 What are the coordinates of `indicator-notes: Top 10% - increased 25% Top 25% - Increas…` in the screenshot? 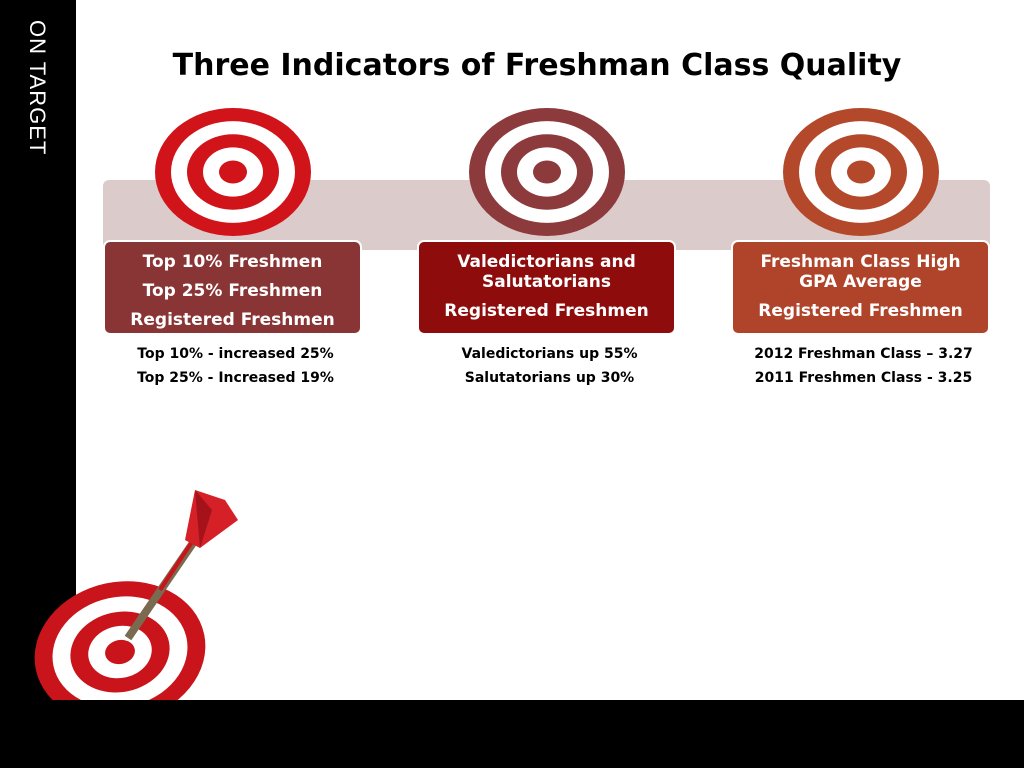 It's located at (235, 366).